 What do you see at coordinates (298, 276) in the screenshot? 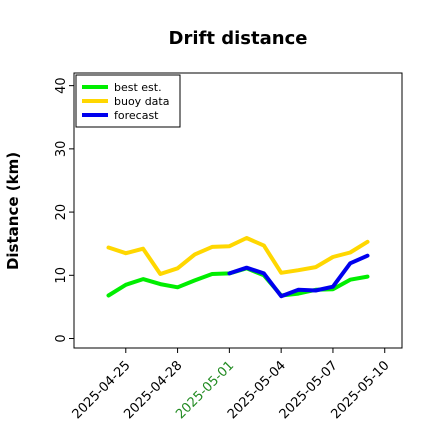
I see `series-line-forecast` at bounding box center [298, 276].